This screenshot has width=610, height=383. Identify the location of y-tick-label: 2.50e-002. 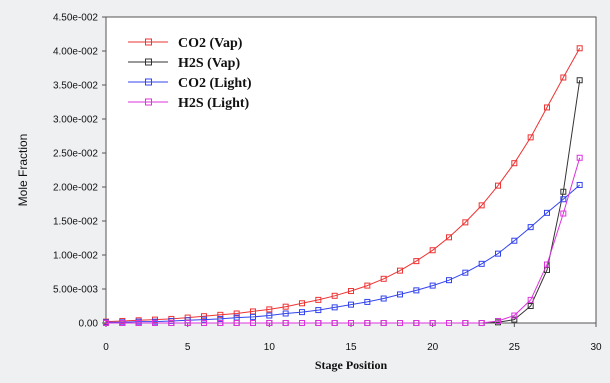
(75, 154).